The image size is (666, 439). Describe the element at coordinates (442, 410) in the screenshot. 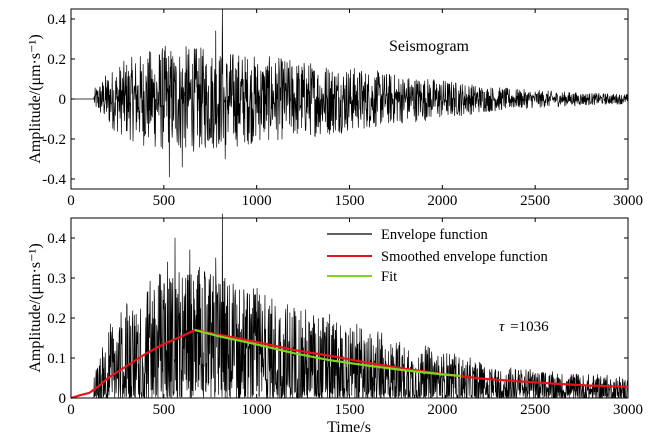

I see `x-tick-label-envelope-2000: 2000` at that location.